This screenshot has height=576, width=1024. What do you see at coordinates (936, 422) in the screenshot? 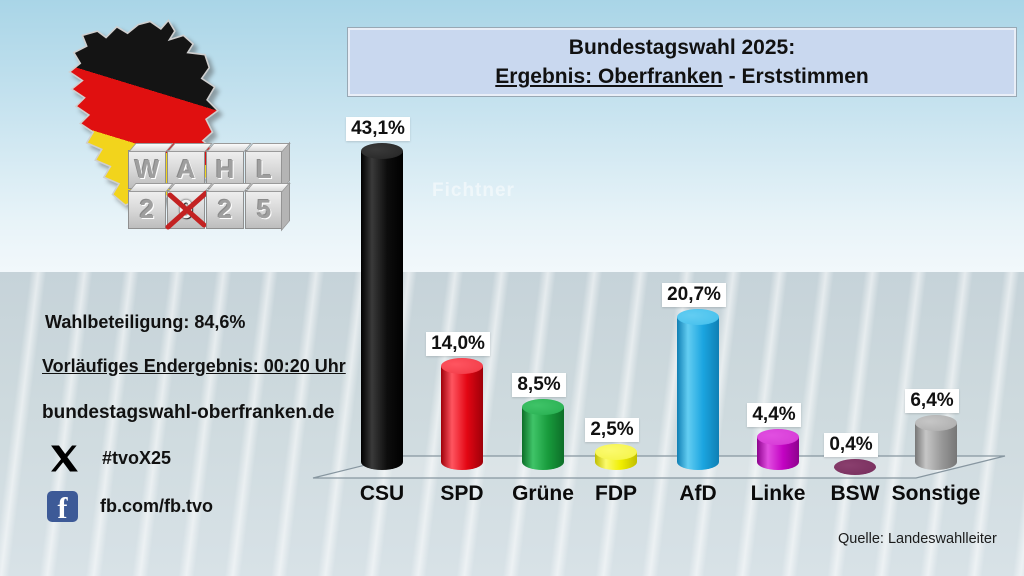
I see `bar-top-sonstige` at bounding box center [936, 422].